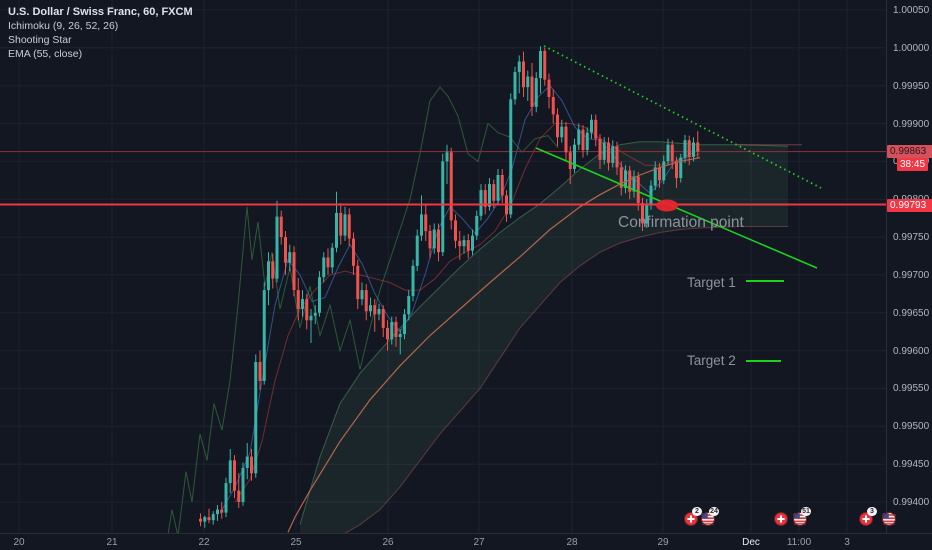  What do you see at coordinates (667, 205) in the screenshot?
I see `confirmation-ellipse` at bounding box center [667, 205].